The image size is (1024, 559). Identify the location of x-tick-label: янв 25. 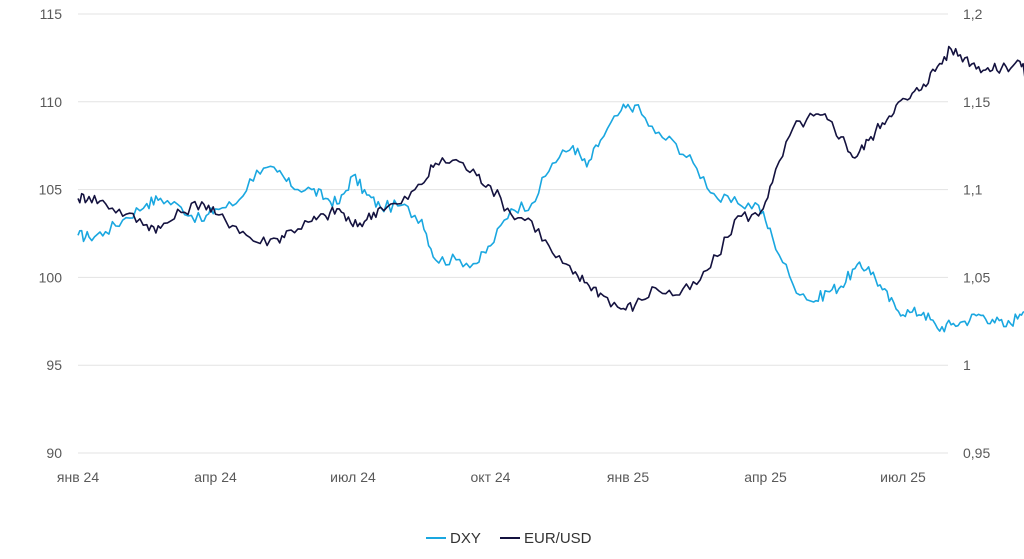
(628, 477).